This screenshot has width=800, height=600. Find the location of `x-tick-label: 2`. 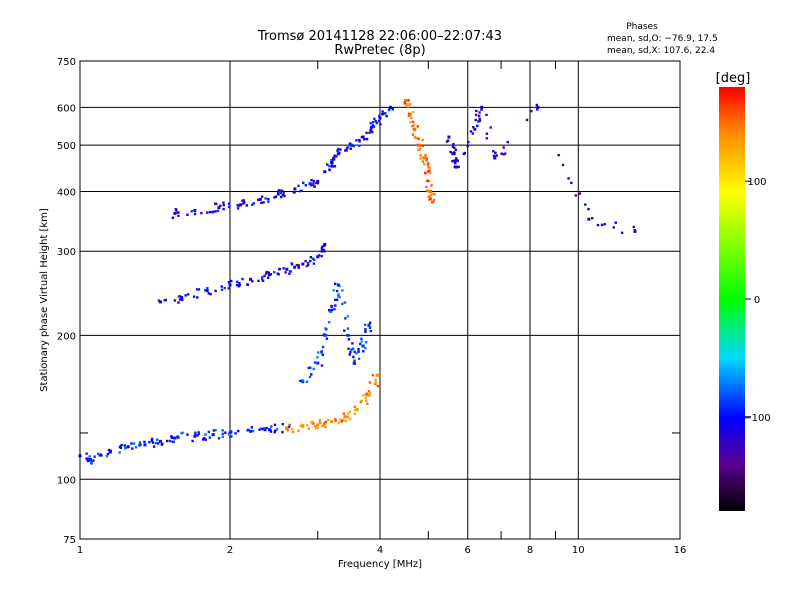

x-tick-label: 2 is located at coordinates (230, 550).